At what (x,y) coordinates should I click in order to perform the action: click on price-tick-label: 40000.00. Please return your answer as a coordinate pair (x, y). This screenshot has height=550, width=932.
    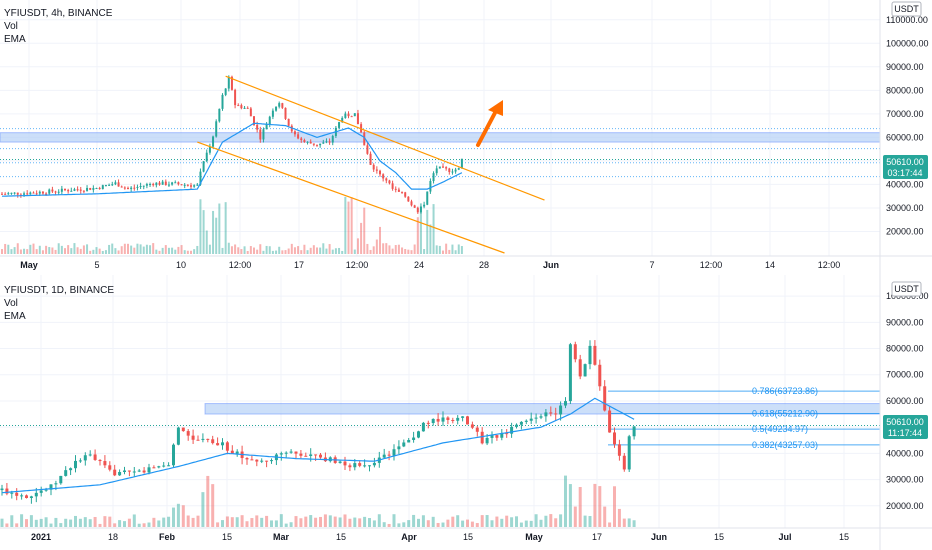
    Looking at the image, I should click on (905, 453).